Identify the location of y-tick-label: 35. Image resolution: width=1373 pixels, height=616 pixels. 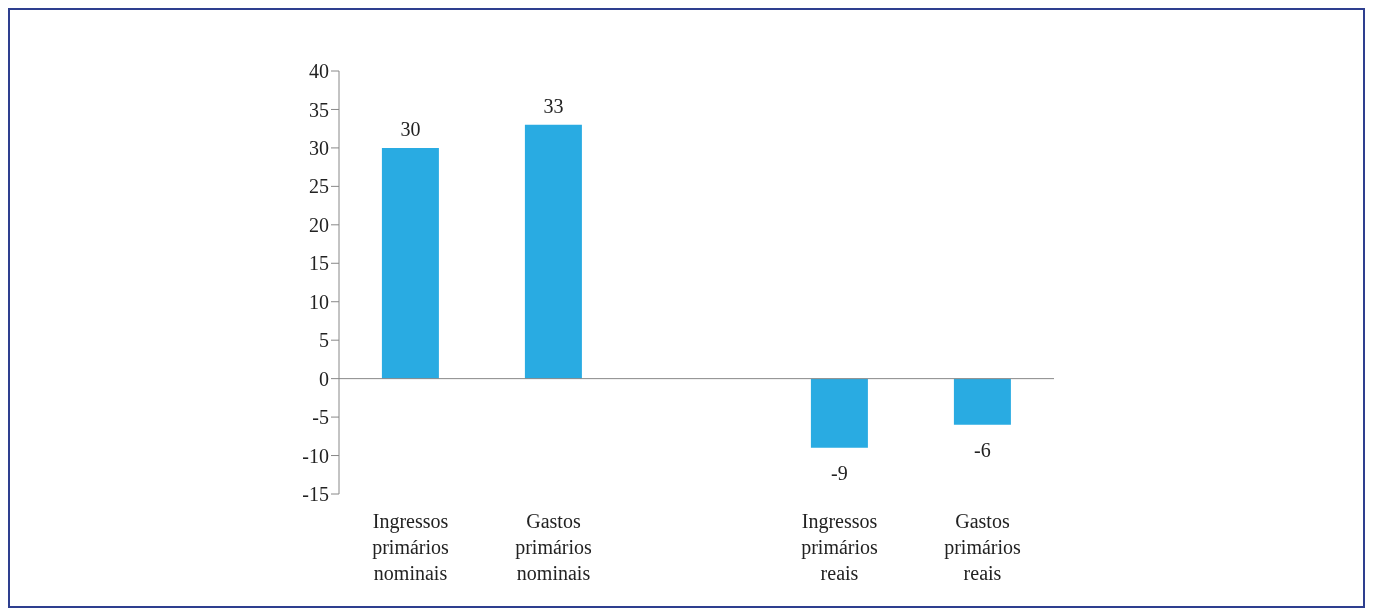
(319, 109).